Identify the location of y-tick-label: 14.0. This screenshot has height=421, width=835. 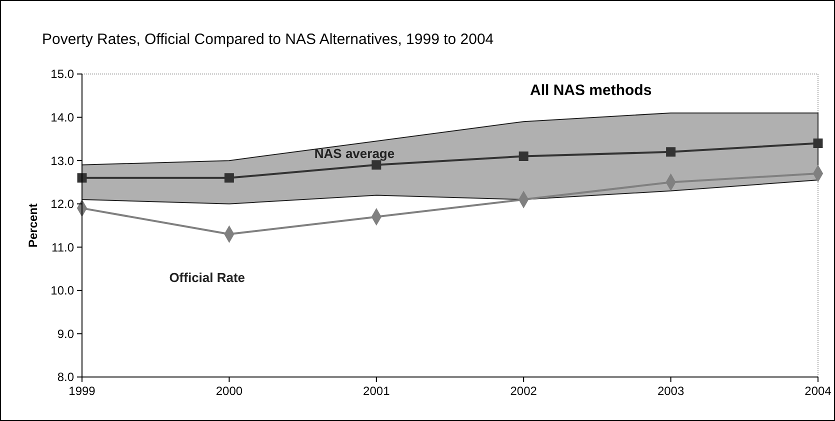
(62, 117).